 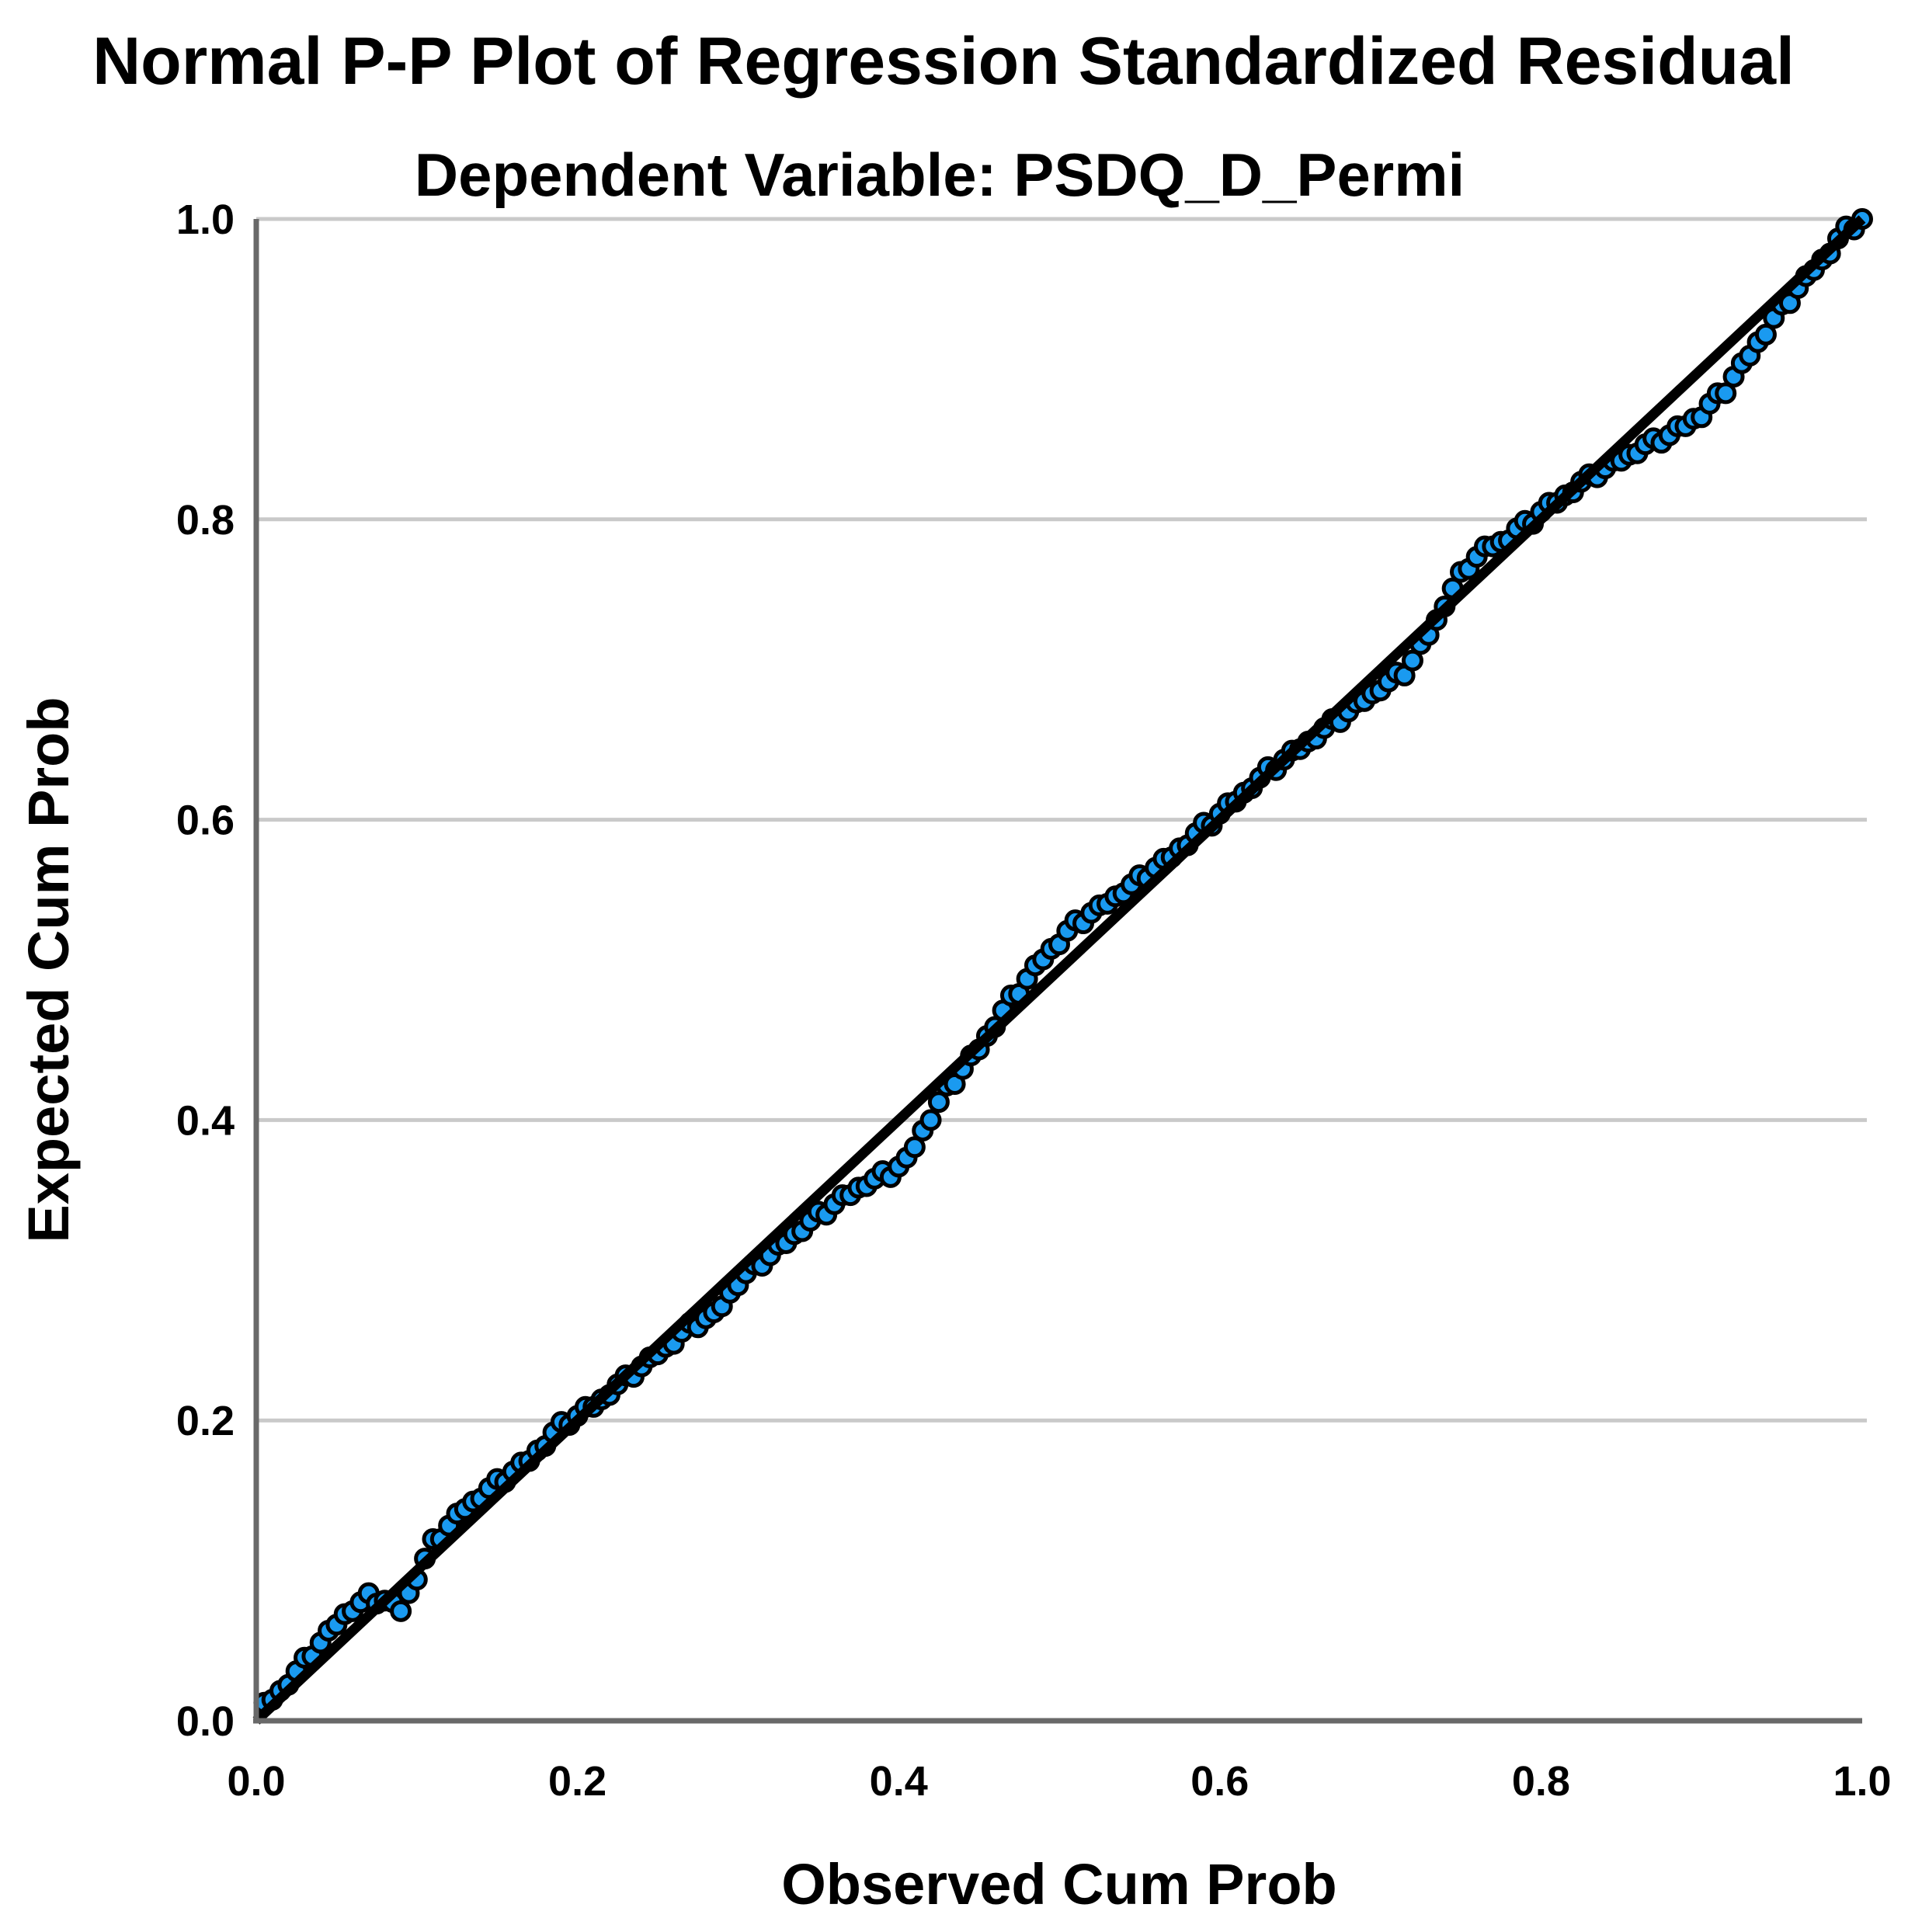 I want to click on x-tick-label-1.0: 1.0, so click(x=1862, y=1781).